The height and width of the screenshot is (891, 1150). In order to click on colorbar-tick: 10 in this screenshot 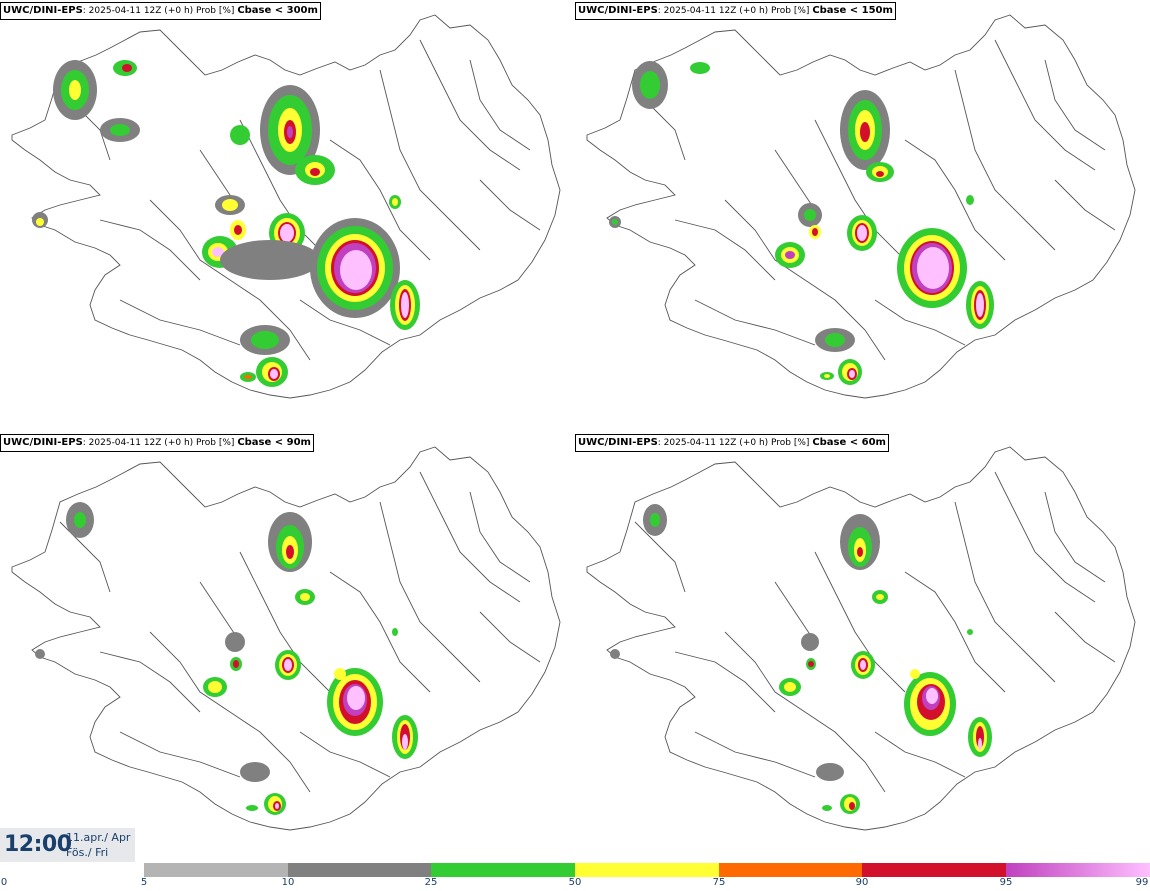, I will do `click(288, 882)`.